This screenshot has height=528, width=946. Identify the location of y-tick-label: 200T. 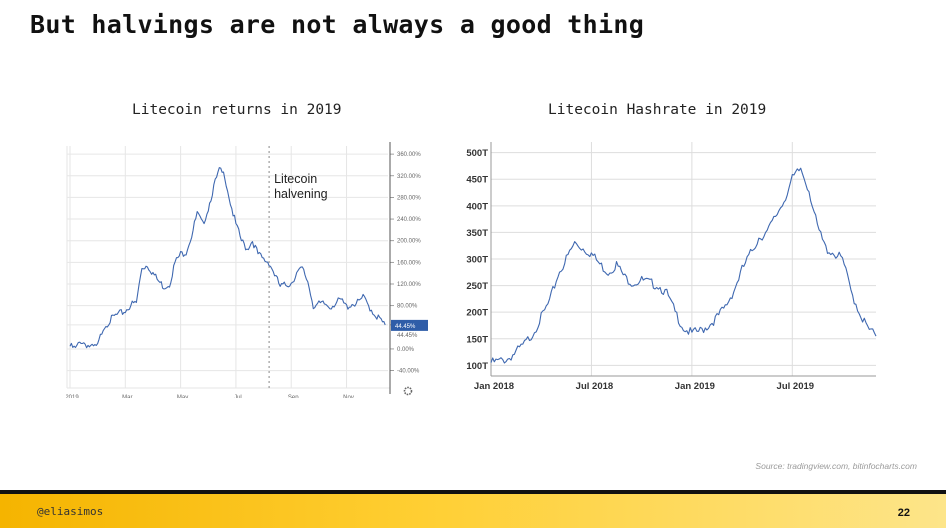
(477, 313).